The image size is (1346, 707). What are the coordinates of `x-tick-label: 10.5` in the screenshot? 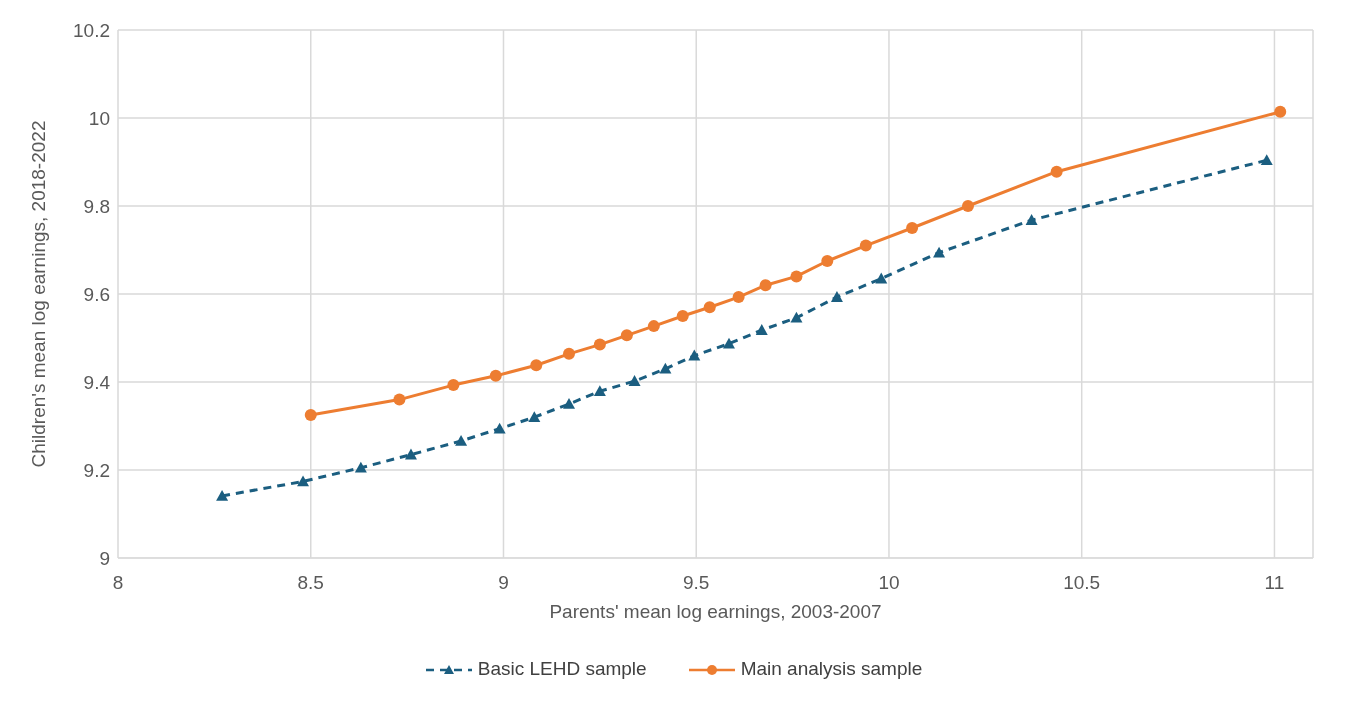 It's located at (1082, 583).